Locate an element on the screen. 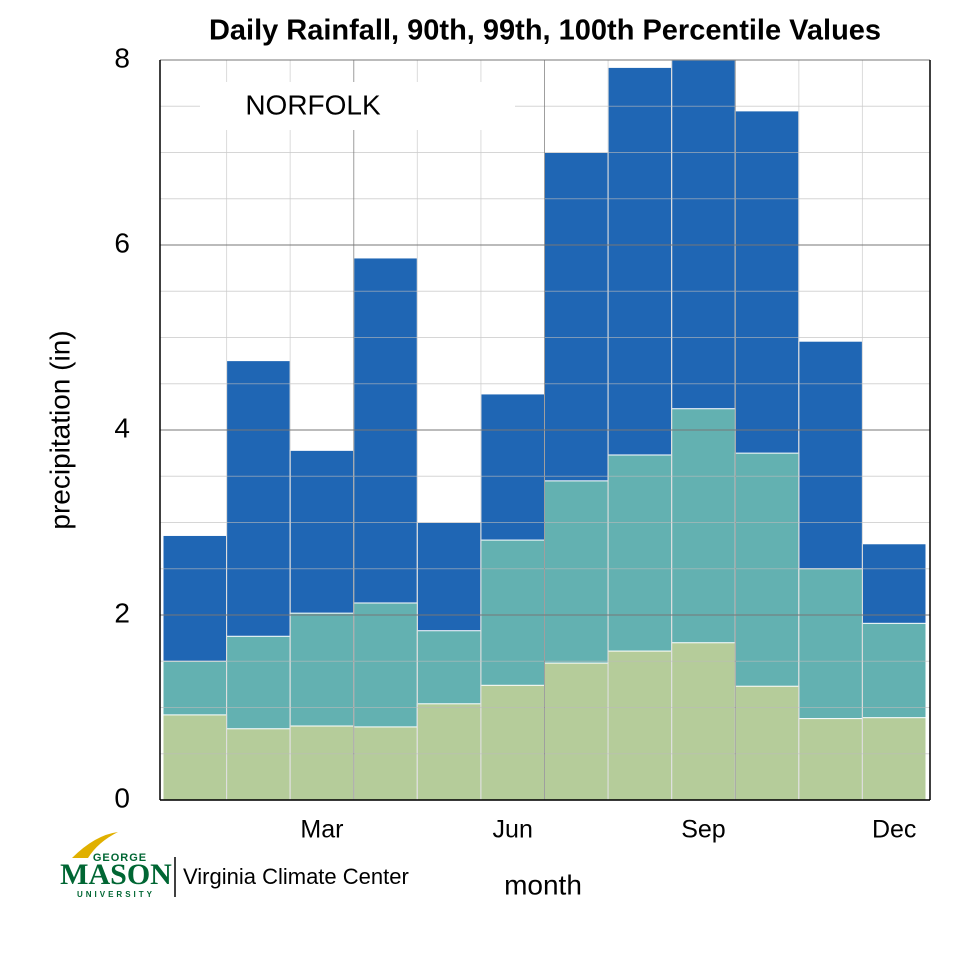 The image size is (960, 960). x-tick-label: Jun is located at coordinates (513, 830).